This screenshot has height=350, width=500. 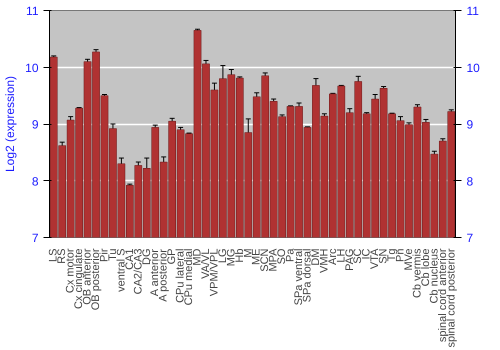 What do you see at coordinates (473, 67) in the screenshot?
I see `y2-tick-label: 10` at bounding box center [473, 67].